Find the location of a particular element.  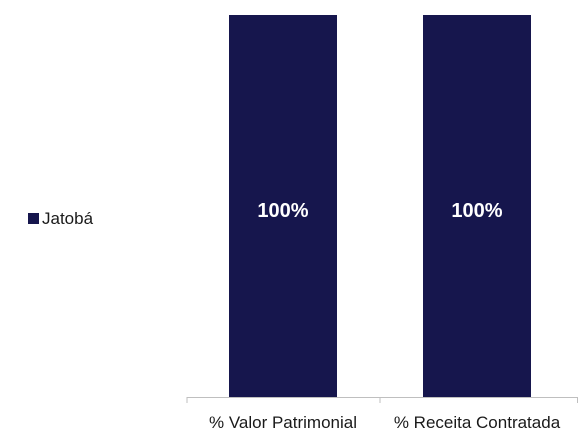

data-label-1: 100% is located at coordinates (476, 211).